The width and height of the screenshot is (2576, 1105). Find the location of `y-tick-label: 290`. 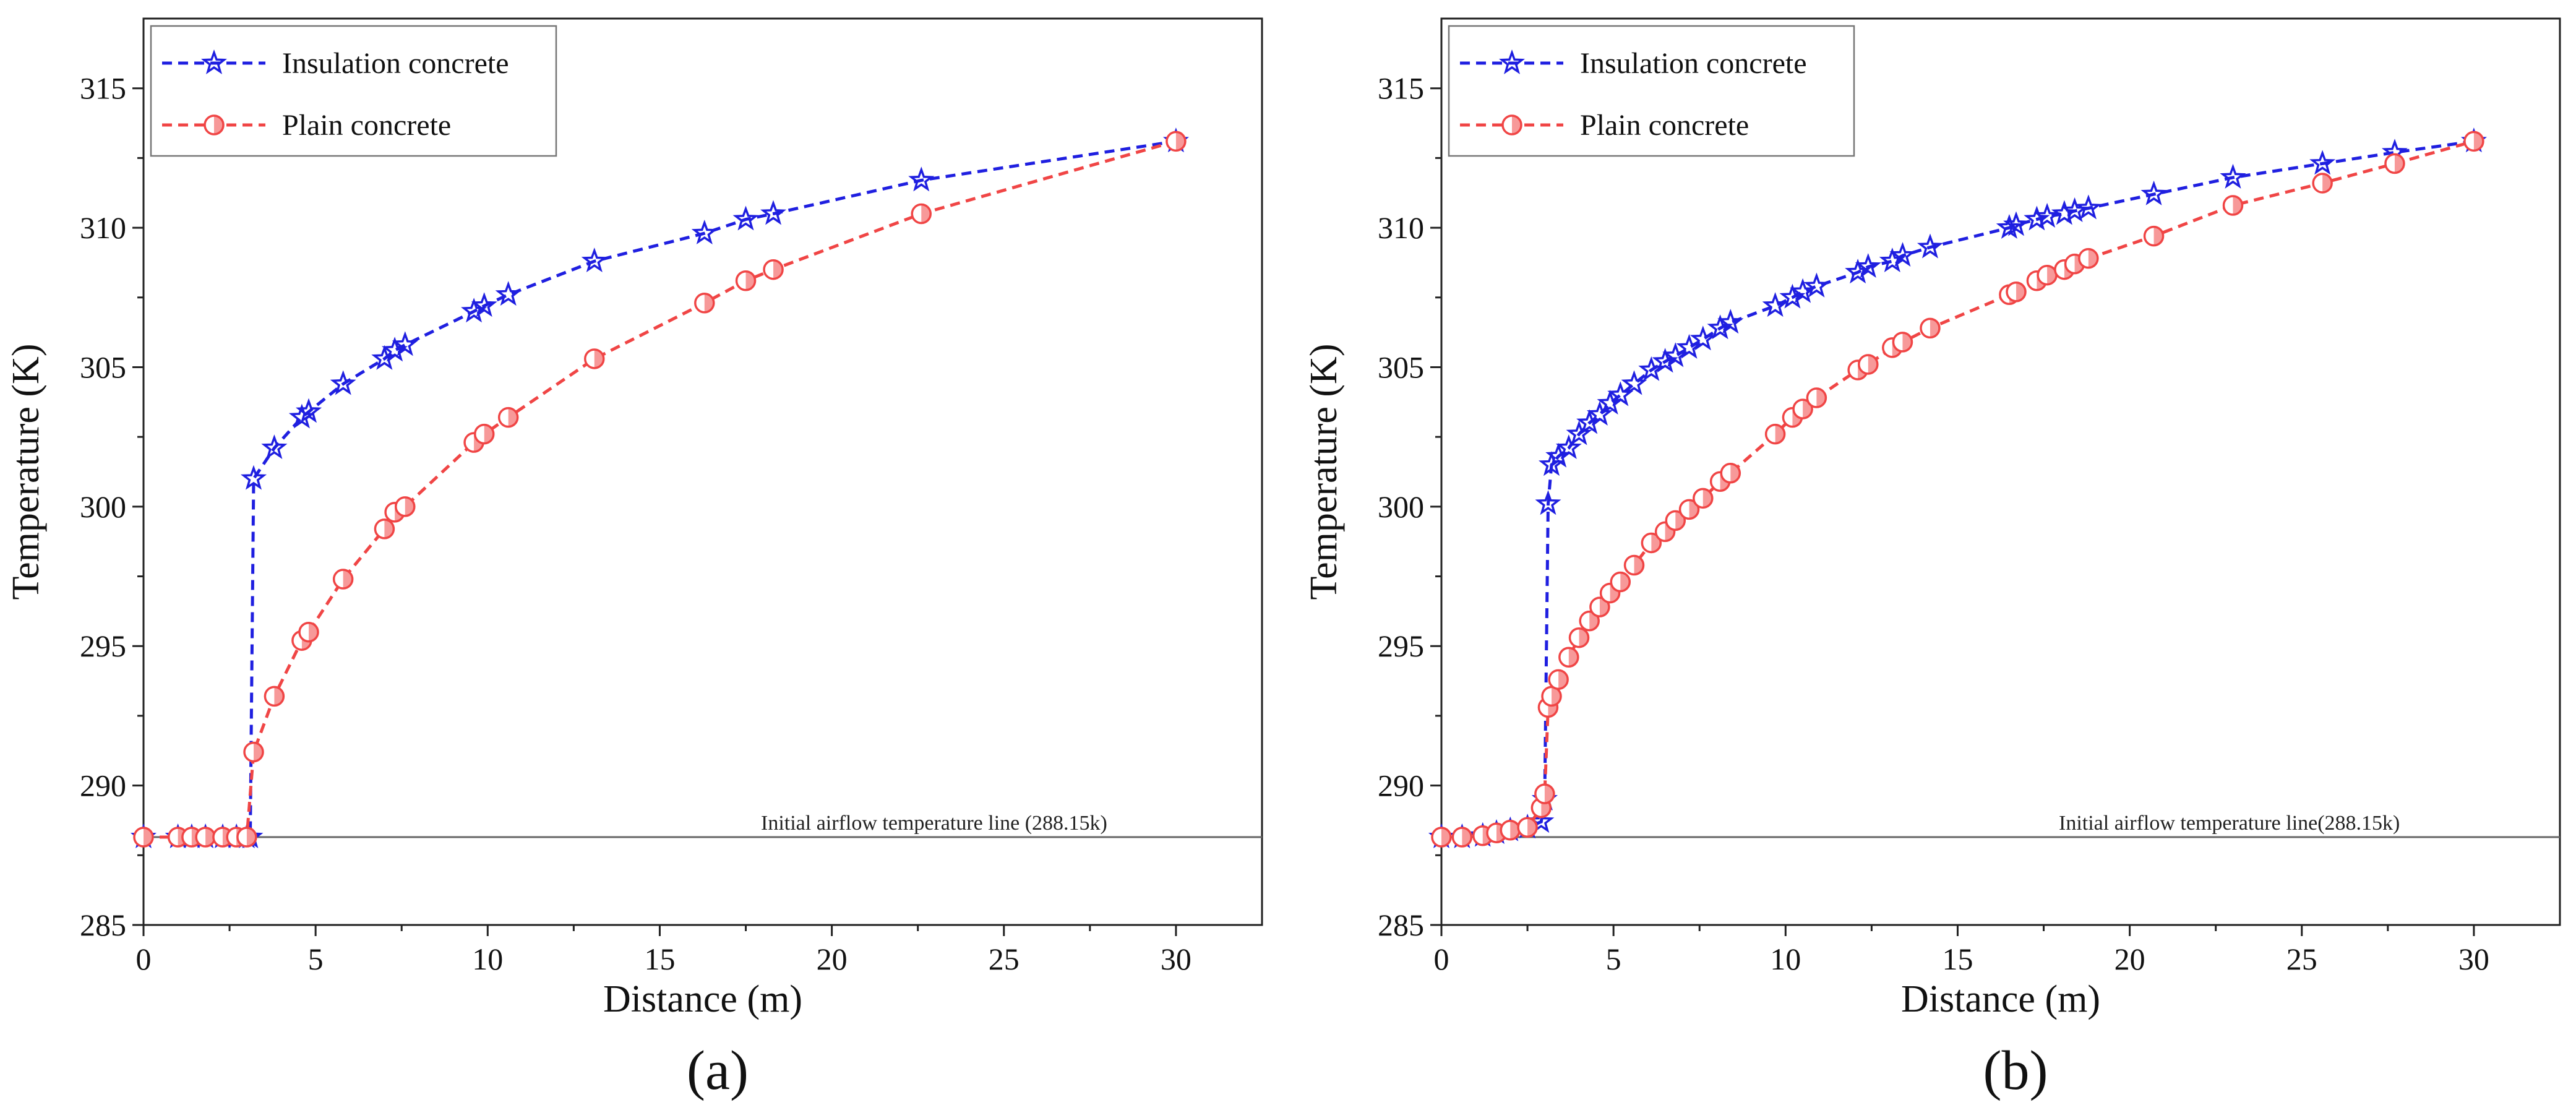

y-tick-label: 290 is located at coordinates (103, 785).